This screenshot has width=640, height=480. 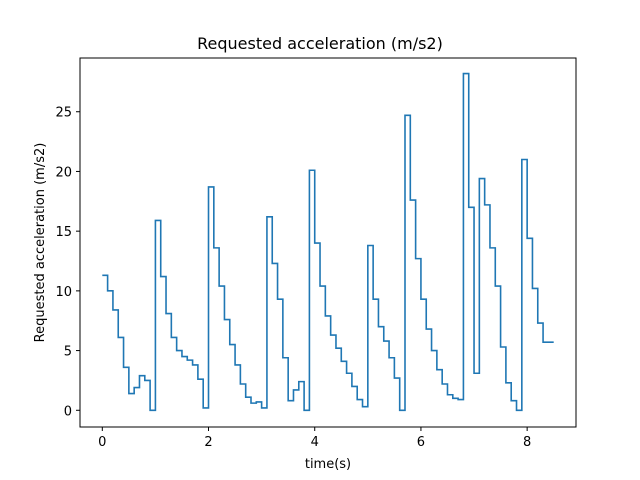 I want to click on x-tick-label: 8, so click(x=527, y=442).